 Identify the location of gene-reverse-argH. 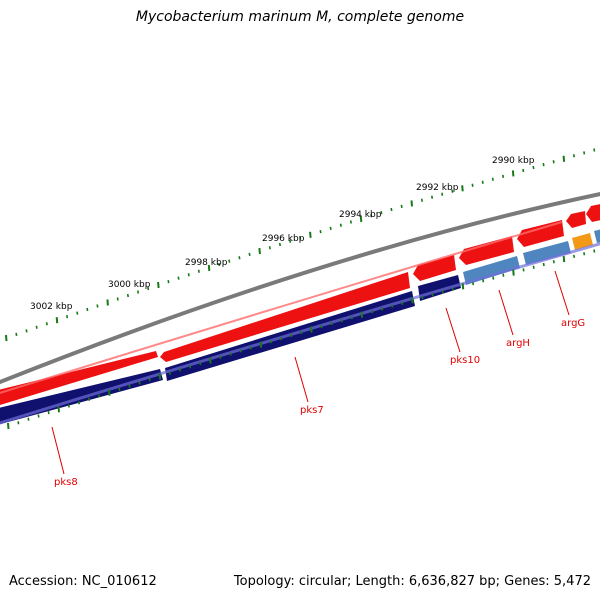
(491, 270).